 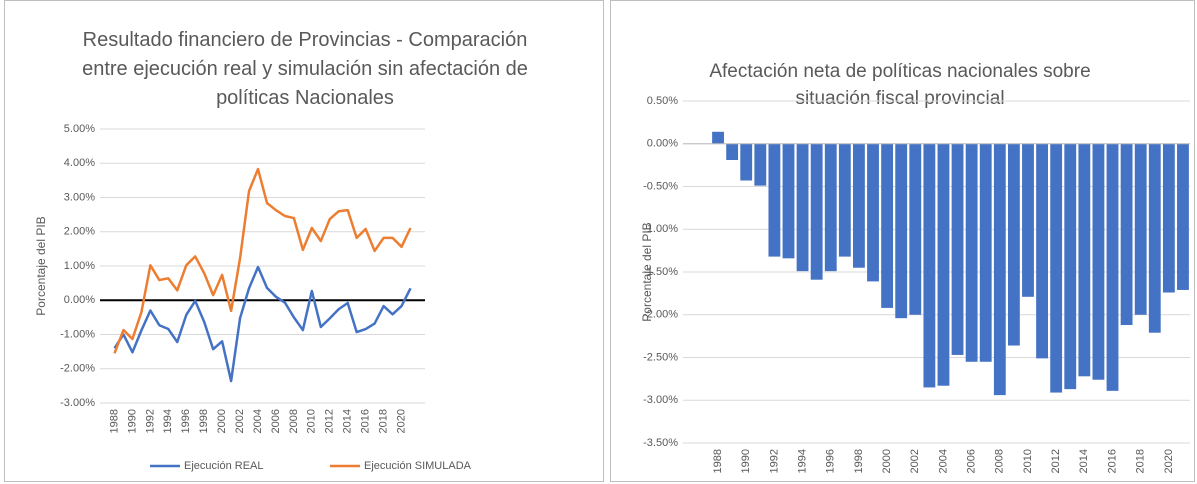 I want to click on y-tick-label: 4.00%, so click(x=79, y=163).